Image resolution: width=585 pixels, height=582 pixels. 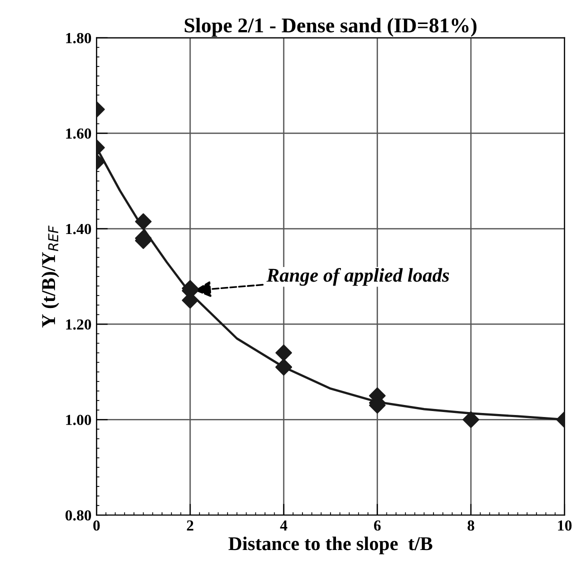 I want to click on x-tick-label: 2, so click(x=190, y=525).